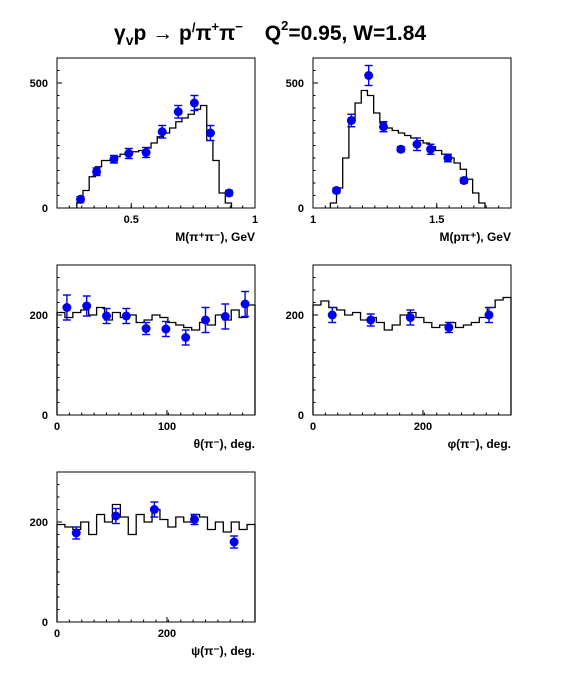  What do you see at coordinates (475, 237) in the screenshot?
I see `chart-2-xlabel: M(pπ⁺), GeV` at bounding box center [475, 237].